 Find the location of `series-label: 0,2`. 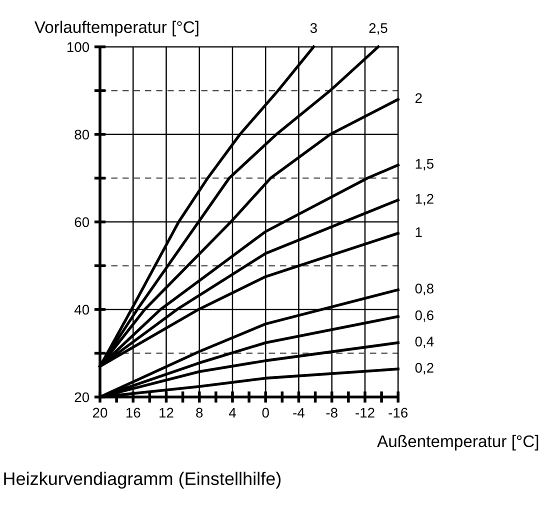

series-label: 0,2 is located at coordinates (424, 368).